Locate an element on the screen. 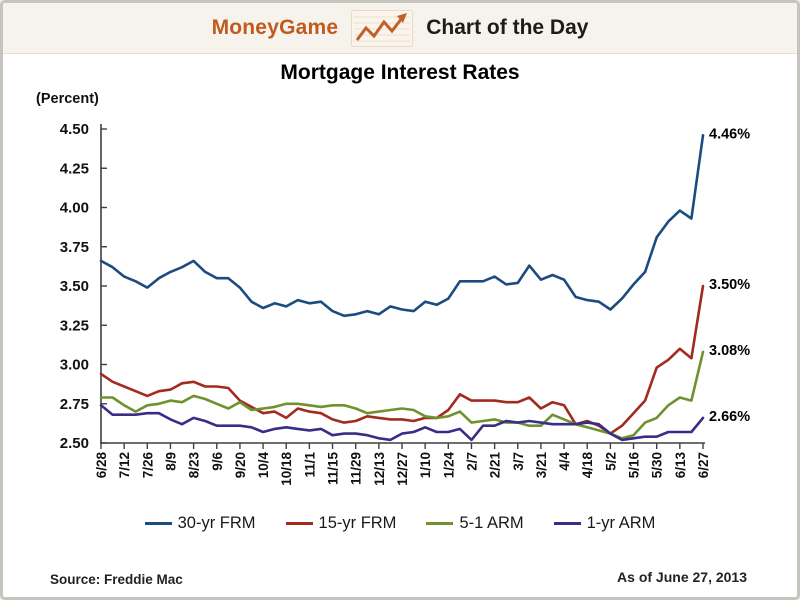 Image resolution: width=800 pixels, height=600 pixels. moneygame-logo: MoneyGame is located at coordinates (275, 27).